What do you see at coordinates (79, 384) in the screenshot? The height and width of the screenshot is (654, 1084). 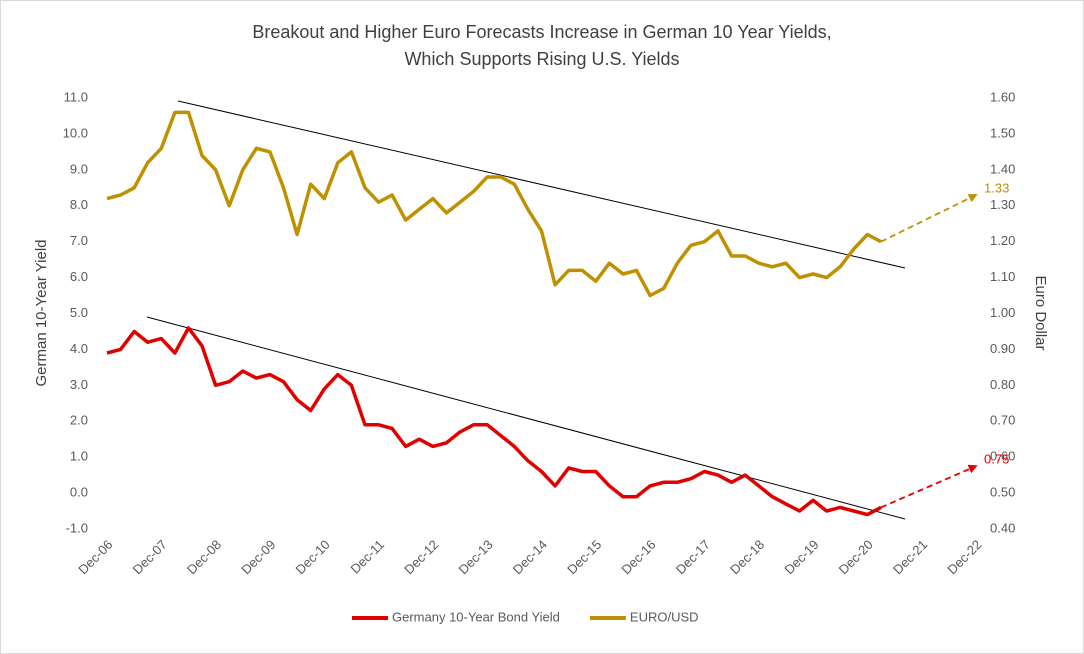 I see `y-tick-label: 3.0` at bounding box center [79, 384].